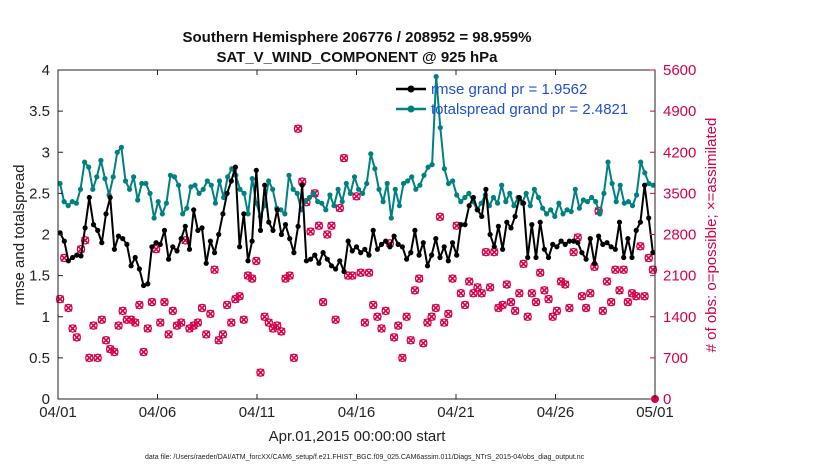 The image size is (830, 470). What do you see at coordinates (667, 399) in the screenshot?
I see `y-right-tick-label: 0` at bounding box center [667, 399].